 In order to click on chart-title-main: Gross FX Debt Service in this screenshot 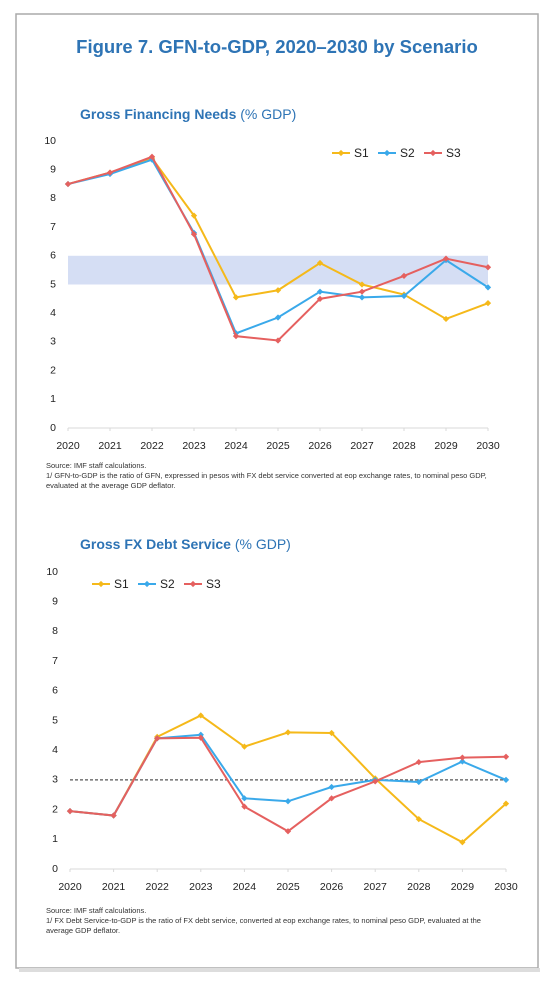, I will do `click(155, 544)`.